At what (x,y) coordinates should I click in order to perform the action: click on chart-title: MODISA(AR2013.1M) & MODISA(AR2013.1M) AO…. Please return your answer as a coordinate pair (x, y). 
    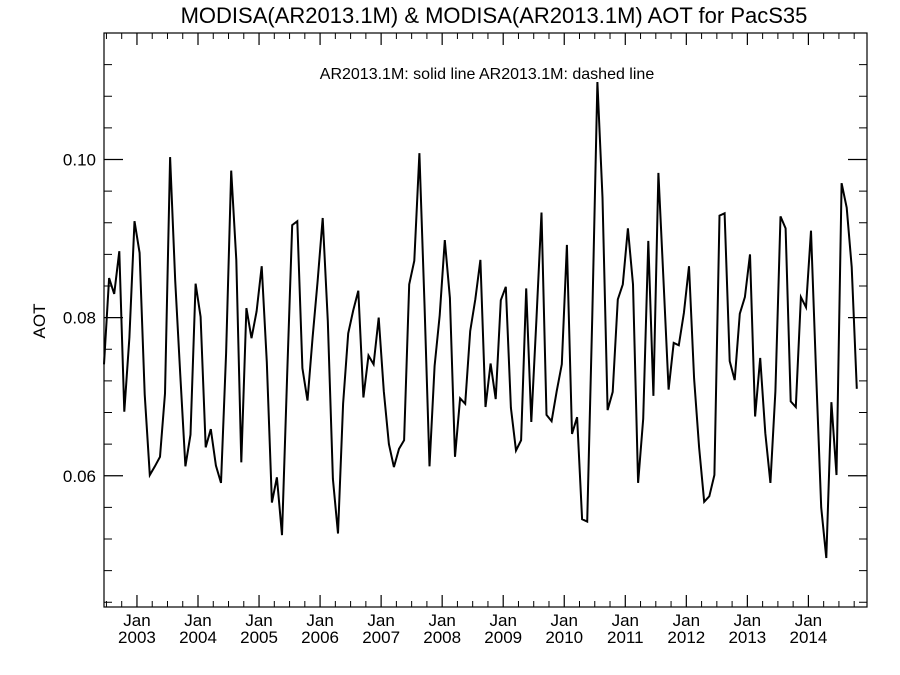
    Looking at the image, I should click on (494, 15).